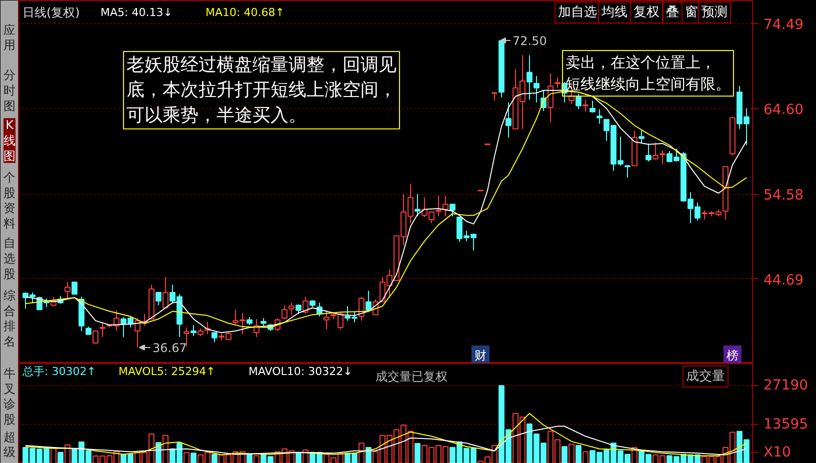 Image resolution: width=816 pixels, height=463 pixels. What do you see at coordinates (10, 445) in the screenshot?
I see `text: 超级` at bounding box center [10, 445].